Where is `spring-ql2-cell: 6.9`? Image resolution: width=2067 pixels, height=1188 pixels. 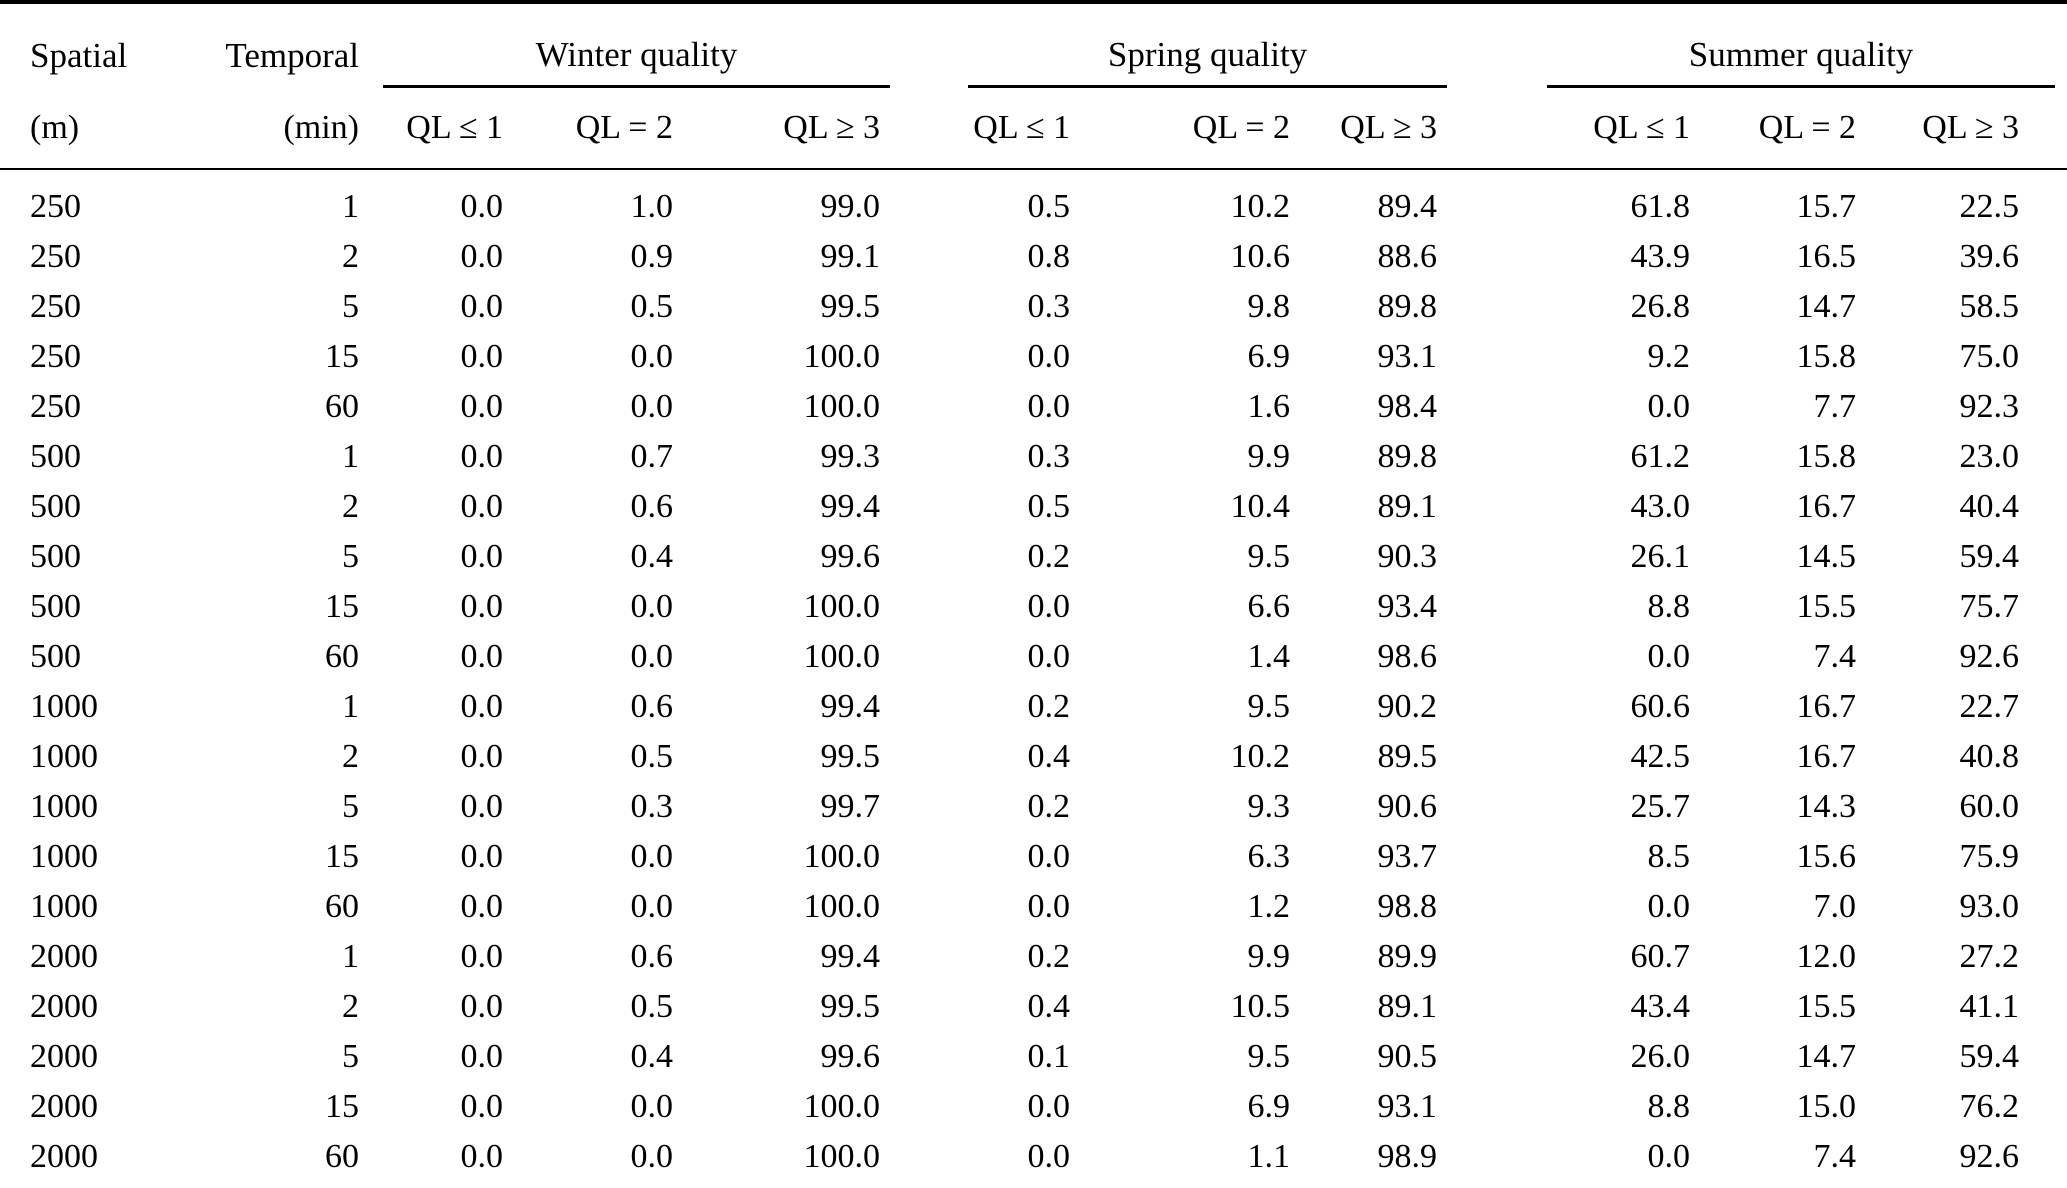
spring-ql2-cell: 6.9 is located at coordinates (1269, 1106).